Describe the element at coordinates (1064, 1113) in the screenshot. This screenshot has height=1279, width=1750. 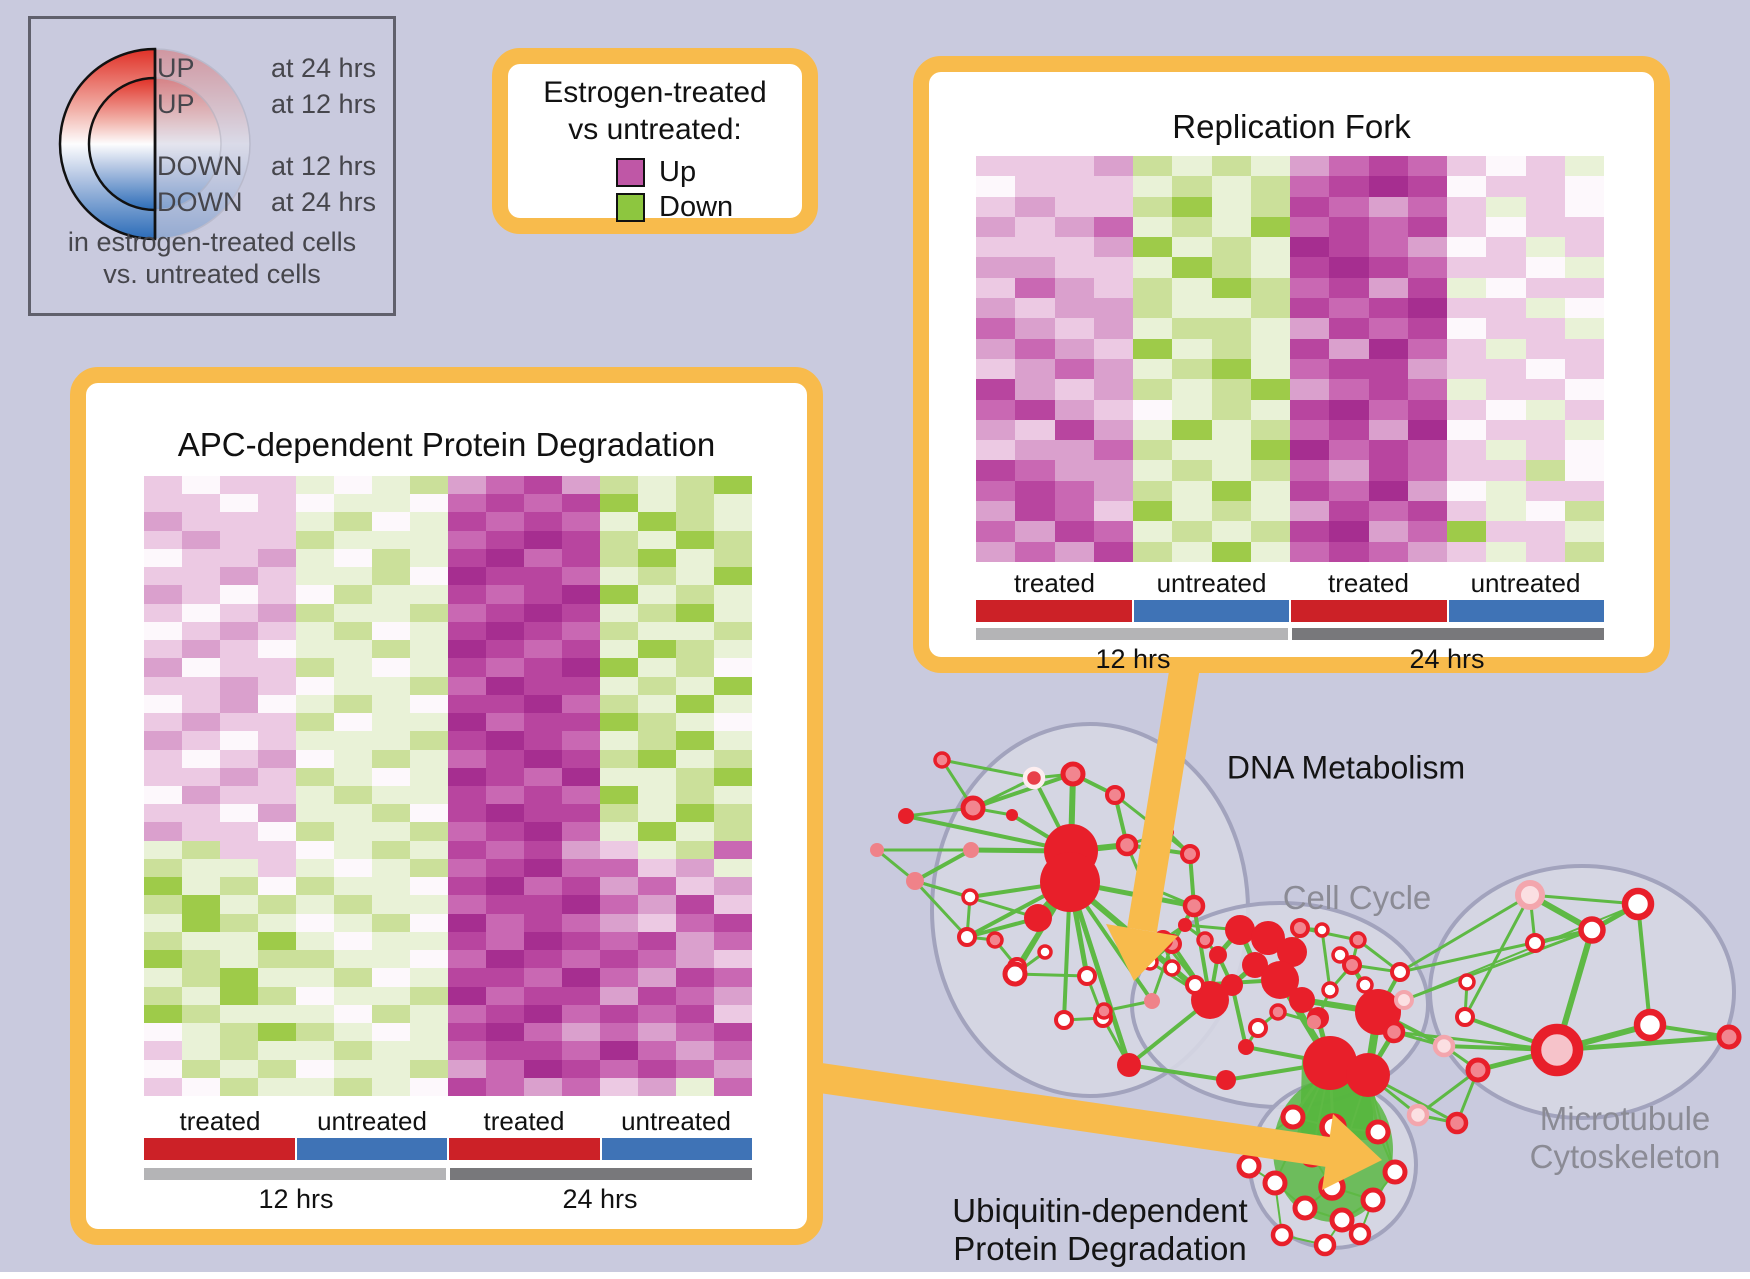
I see `arrow-apc-to-ubiquitin` at that location.